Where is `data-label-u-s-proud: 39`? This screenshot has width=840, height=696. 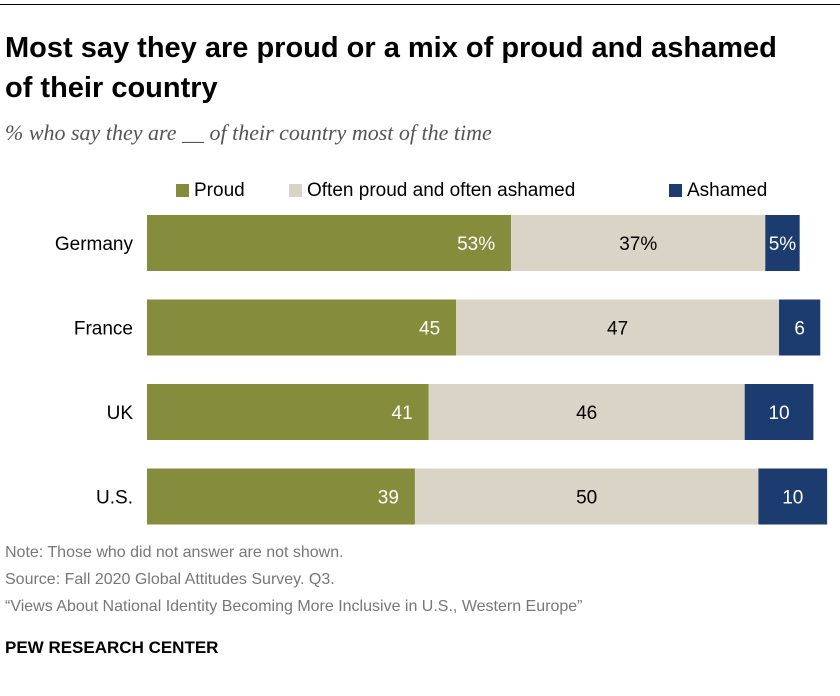 data-label-u-s-proud: 39 is located at coordinates (388, 498).